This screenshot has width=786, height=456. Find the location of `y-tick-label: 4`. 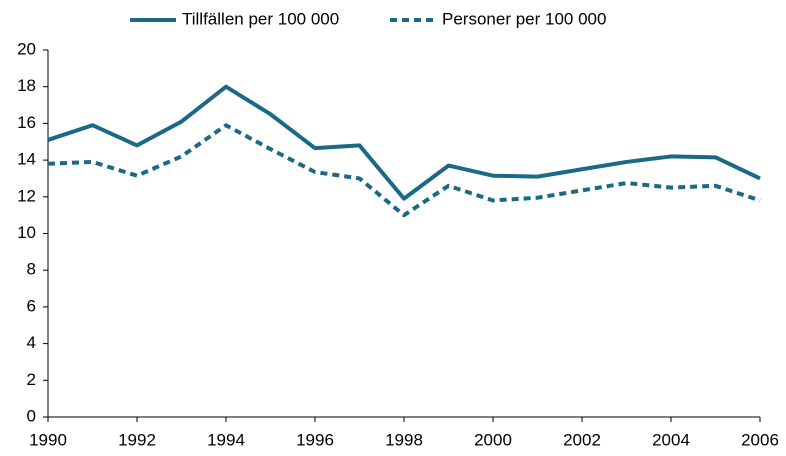

y-tick-label: 4 is located at coordinates (31, 342).